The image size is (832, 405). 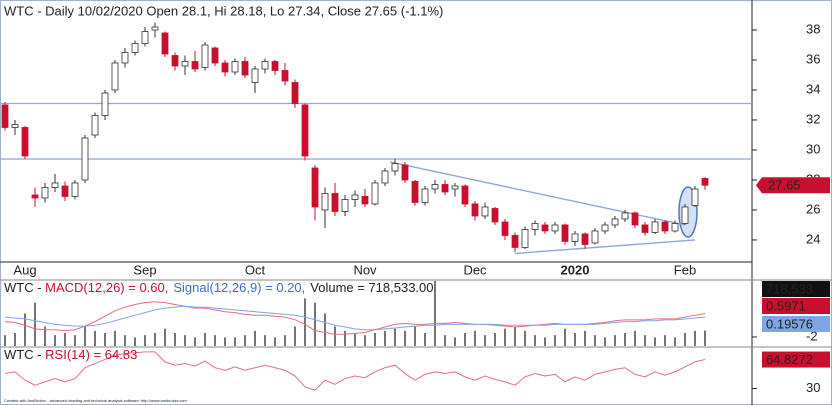 I want to click on price-marker-label: 27.65, so click(x=784, y=185).